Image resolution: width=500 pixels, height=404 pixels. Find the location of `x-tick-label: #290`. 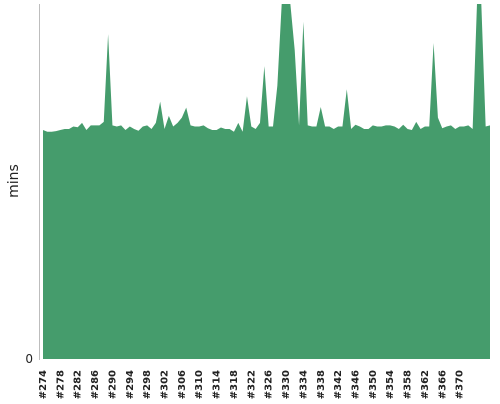

x-tick-label: #290 is located at coordinates (112, 384).